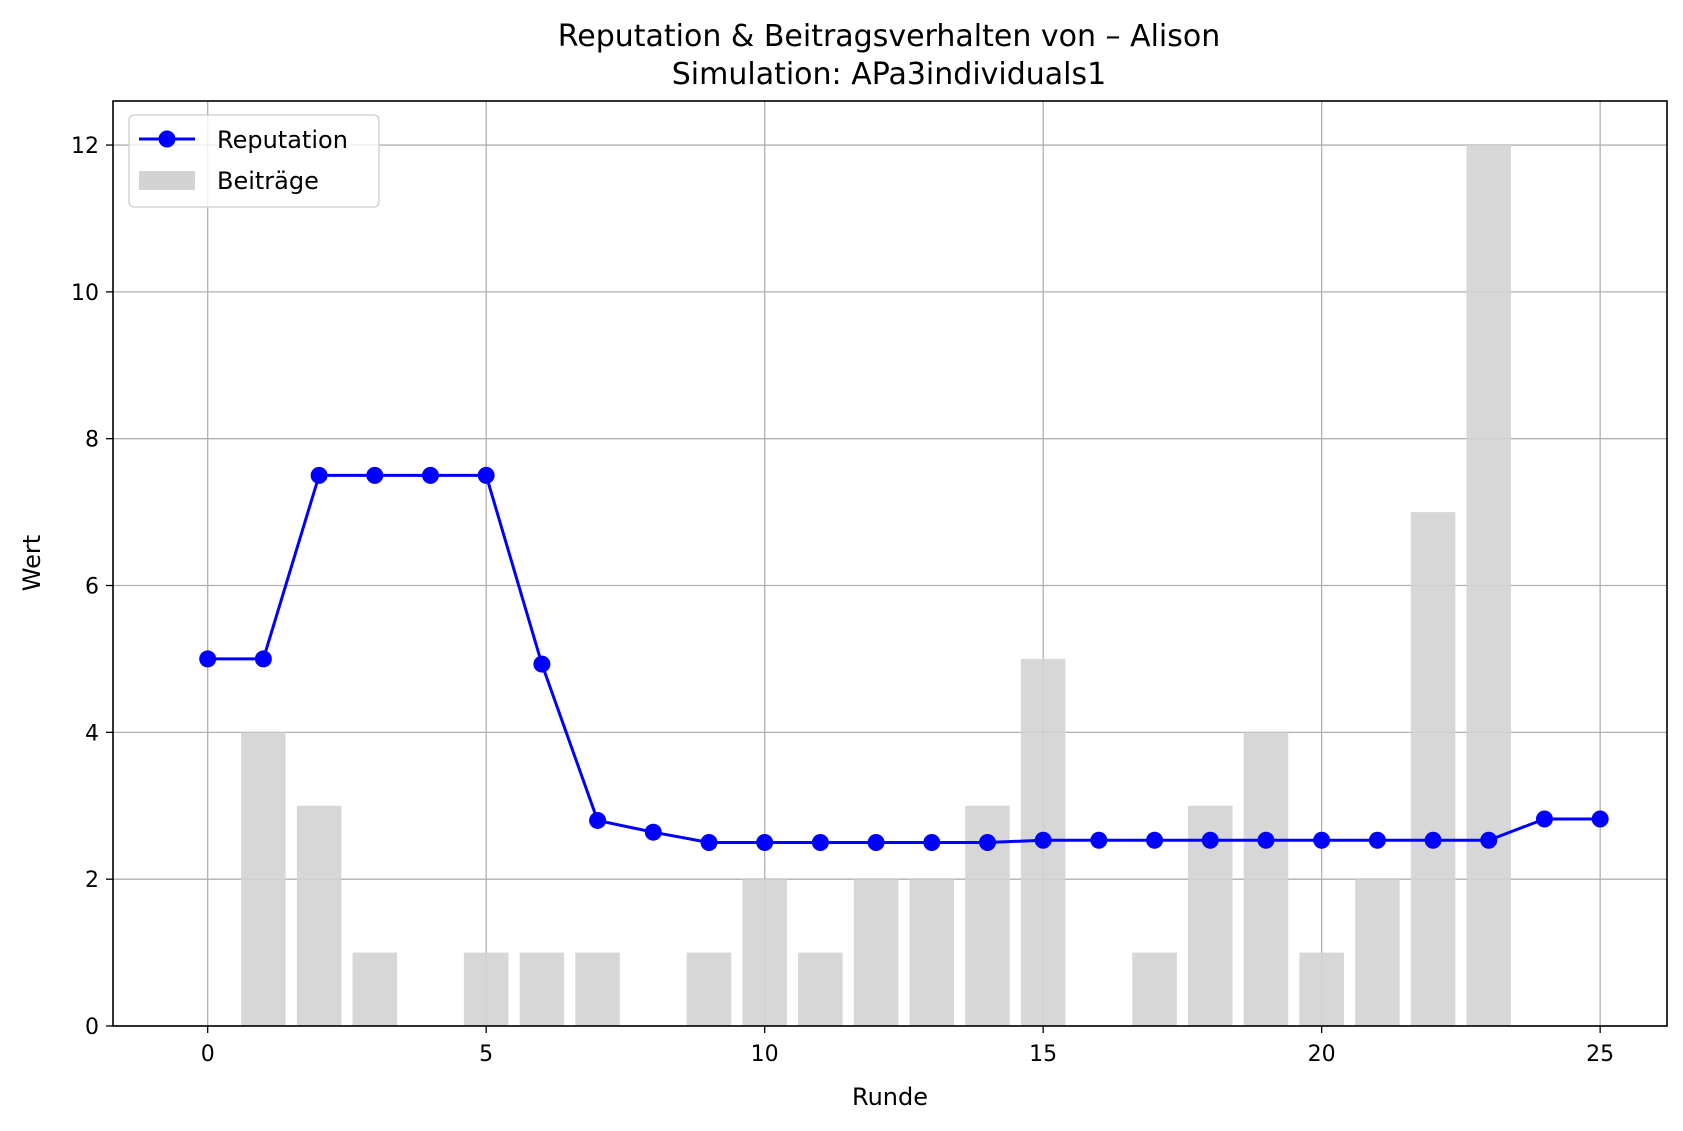 This screenshot has height=1131, width=1683. I want to click on y-tick-label-6: 6, so click(92, 587).